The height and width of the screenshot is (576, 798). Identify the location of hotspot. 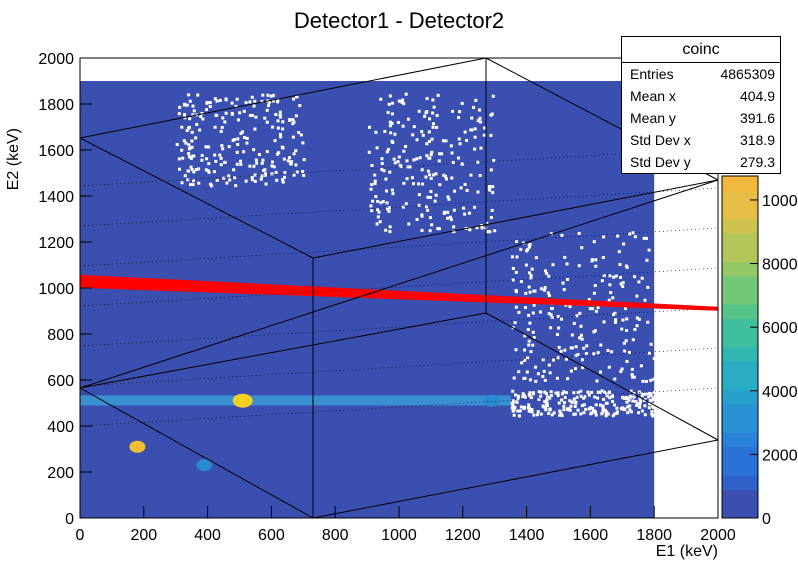
(204, 465).